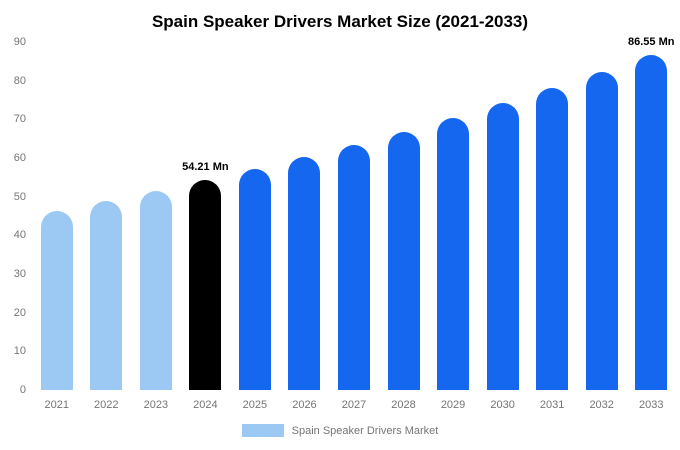  I want to click on bar-2030, so click(502, 246).